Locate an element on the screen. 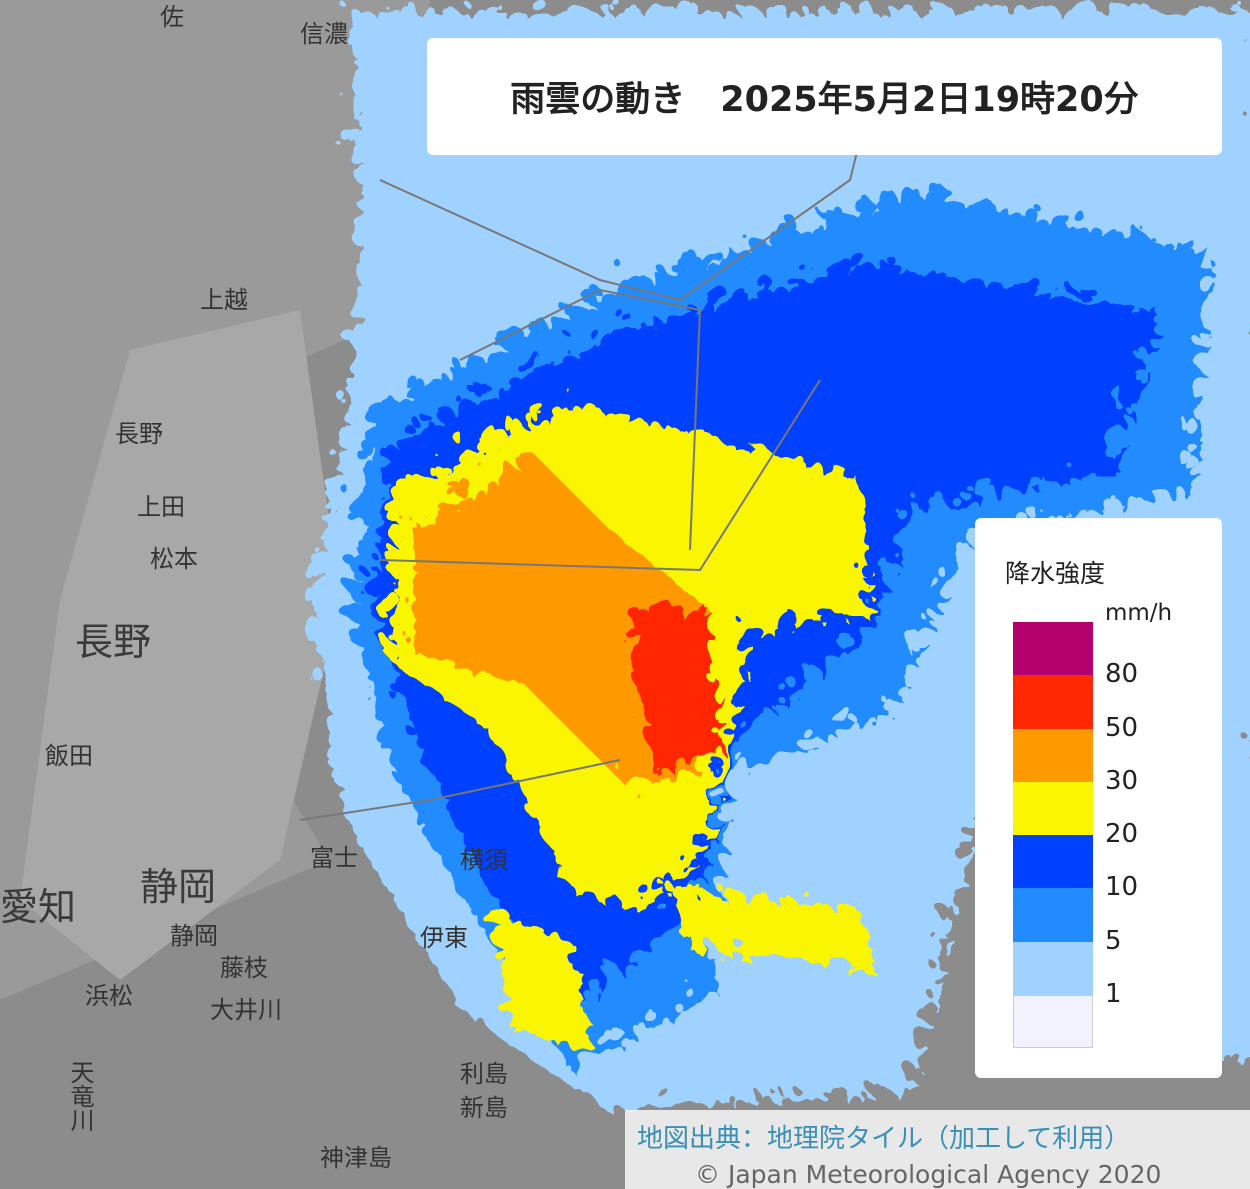  map-label: 伊東 is located at coordinates (444, 938).